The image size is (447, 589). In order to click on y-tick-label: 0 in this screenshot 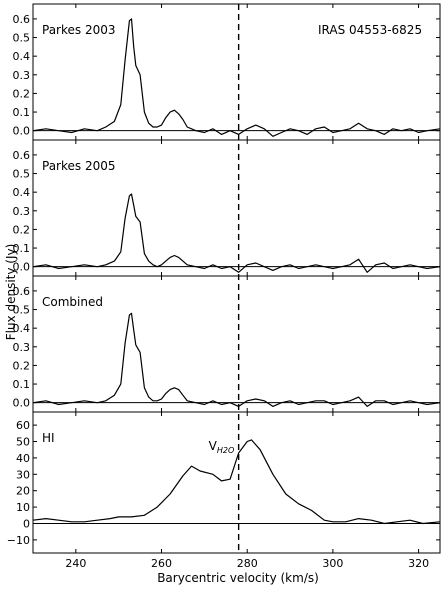, I will do `click(26, 523)`.